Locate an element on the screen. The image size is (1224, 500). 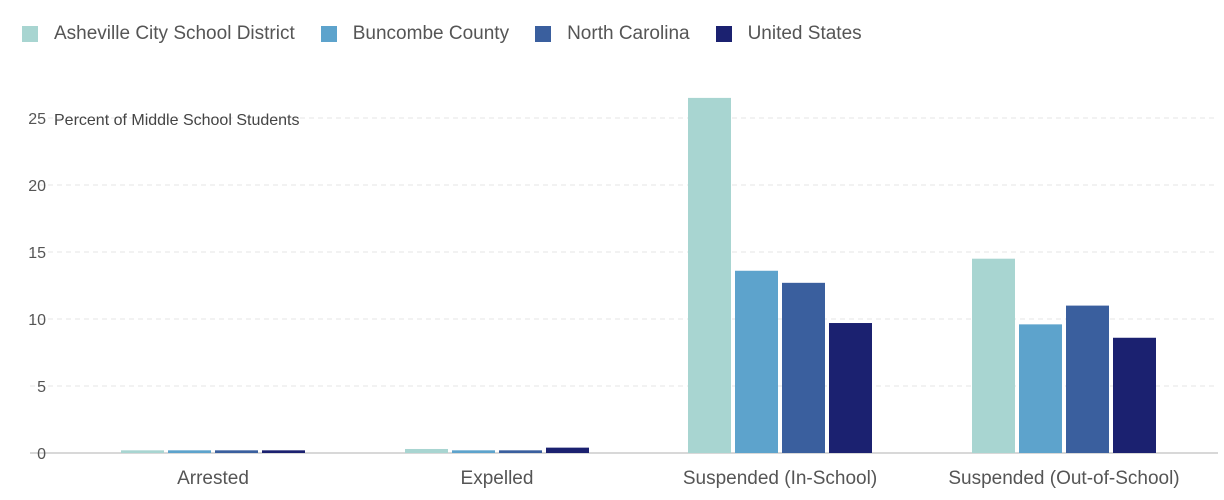
y-axis-title: Percent of Middle School Students is located at coordinates (176, 120).